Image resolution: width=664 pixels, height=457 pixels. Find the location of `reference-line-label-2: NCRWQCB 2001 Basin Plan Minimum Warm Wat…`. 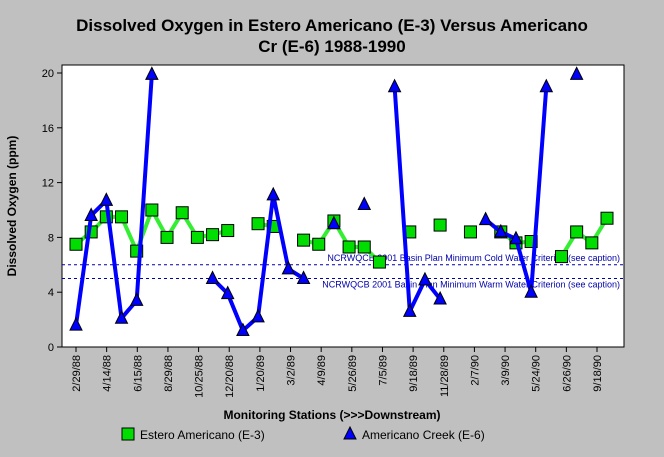

reference-line-label-2: NCRWQCB 2001 Basin Plan Minimum Warm Wat… is located at coordinates (471, 285).